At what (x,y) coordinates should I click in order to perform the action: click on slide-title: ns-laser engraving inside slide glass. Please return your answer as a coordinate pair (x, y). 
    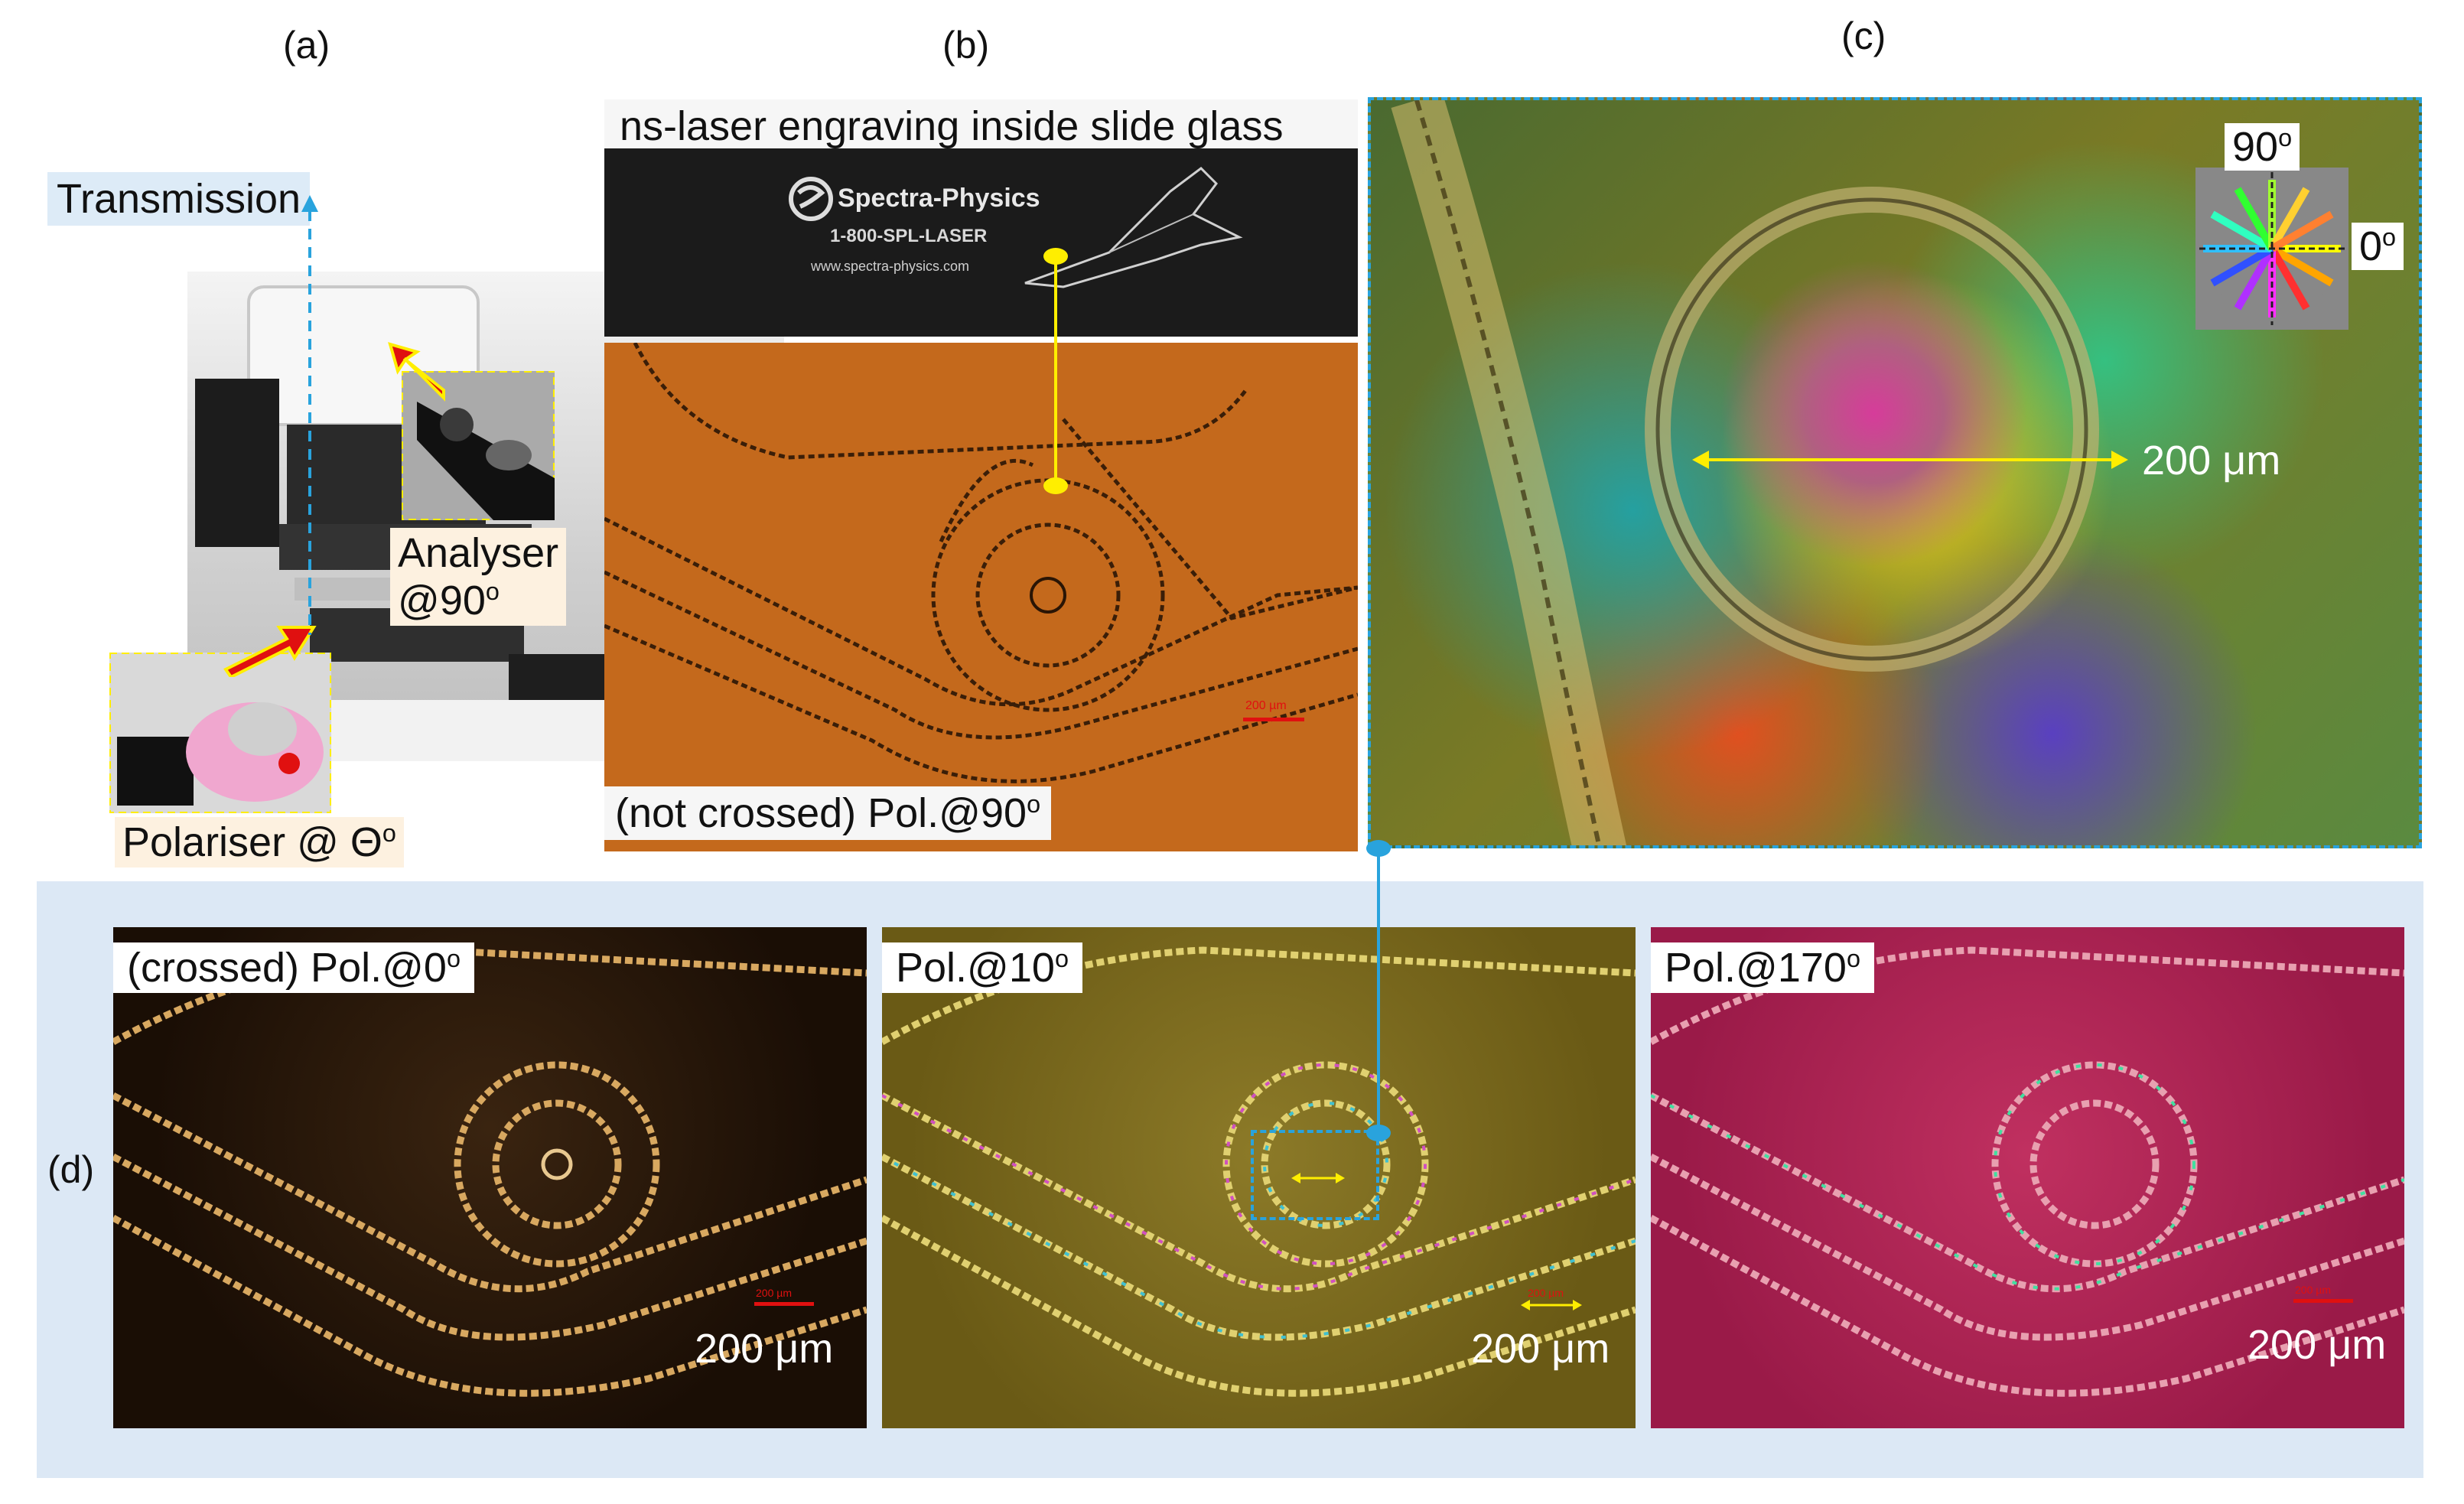
    Looking at the image, I should click on (952, 126).